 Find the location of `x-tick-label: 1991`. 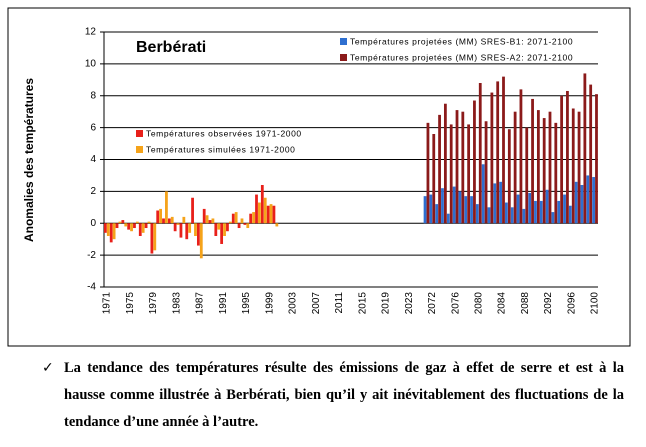

x-tick-label: 1991 is located at coordinates (223, 303).